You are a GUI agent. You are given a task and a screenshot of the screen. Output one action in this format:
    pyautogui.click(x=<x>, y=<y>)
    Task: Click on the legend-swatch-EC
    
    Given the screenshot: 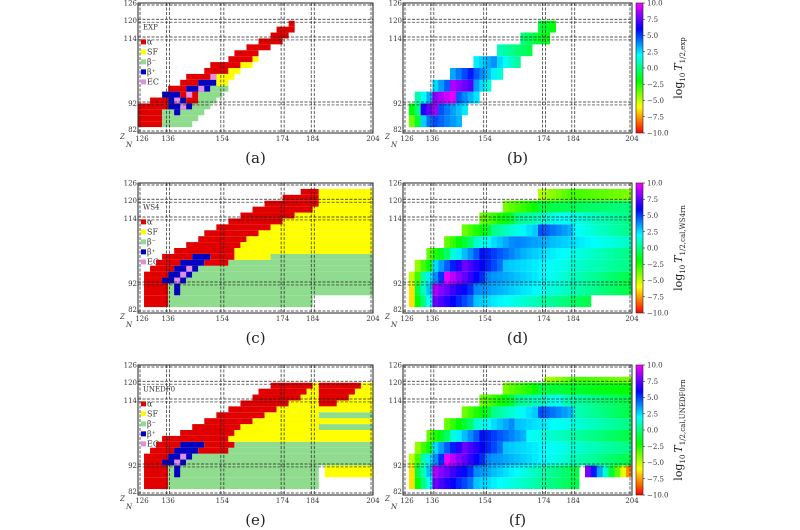 What is the action you would take?
    pyautogui.click(x=143, y=82)
    